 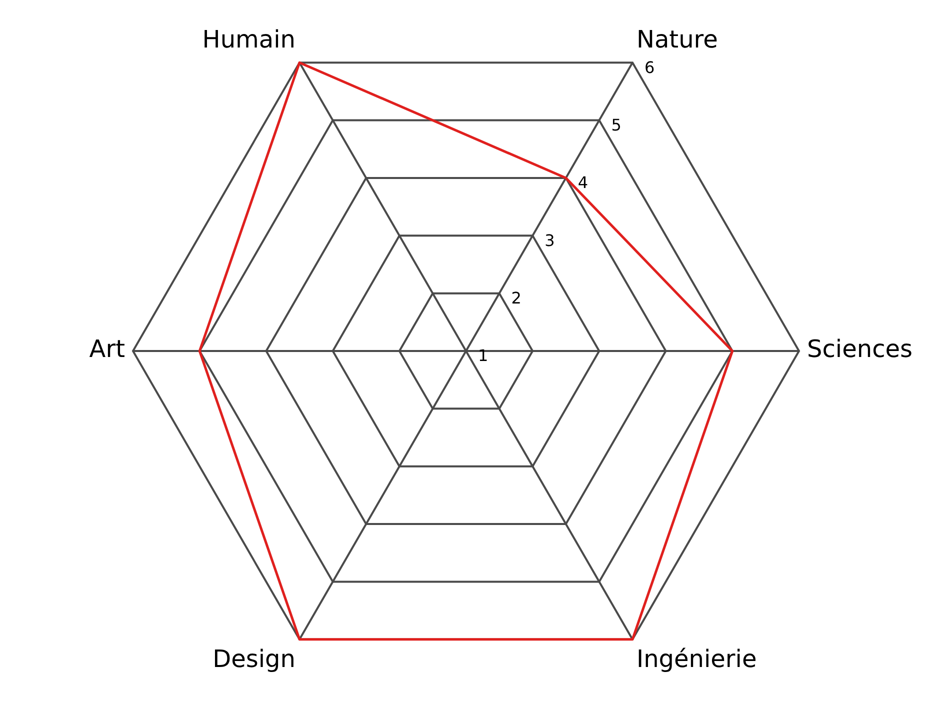 I want to click on spoke-label: Ingénierie, so click(x=696, y=658).